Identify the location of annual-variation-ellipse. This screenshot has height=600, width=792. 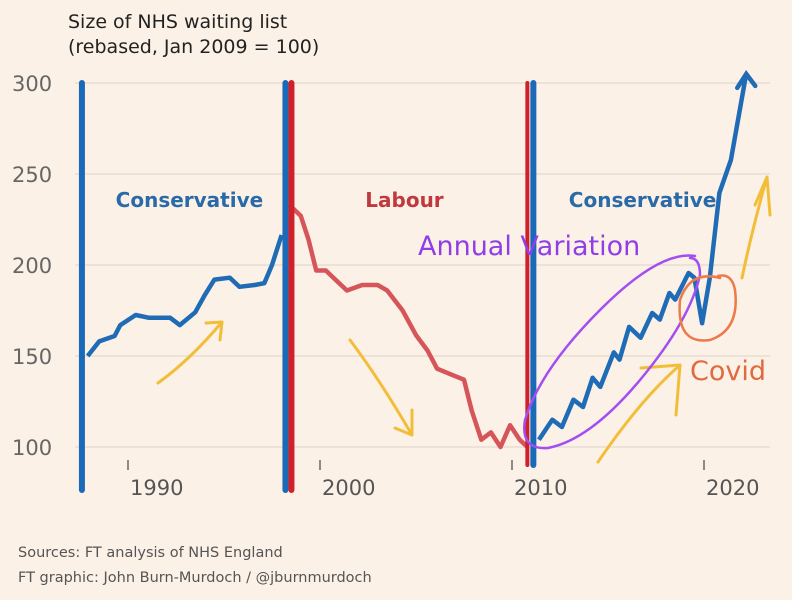
(612, 352).